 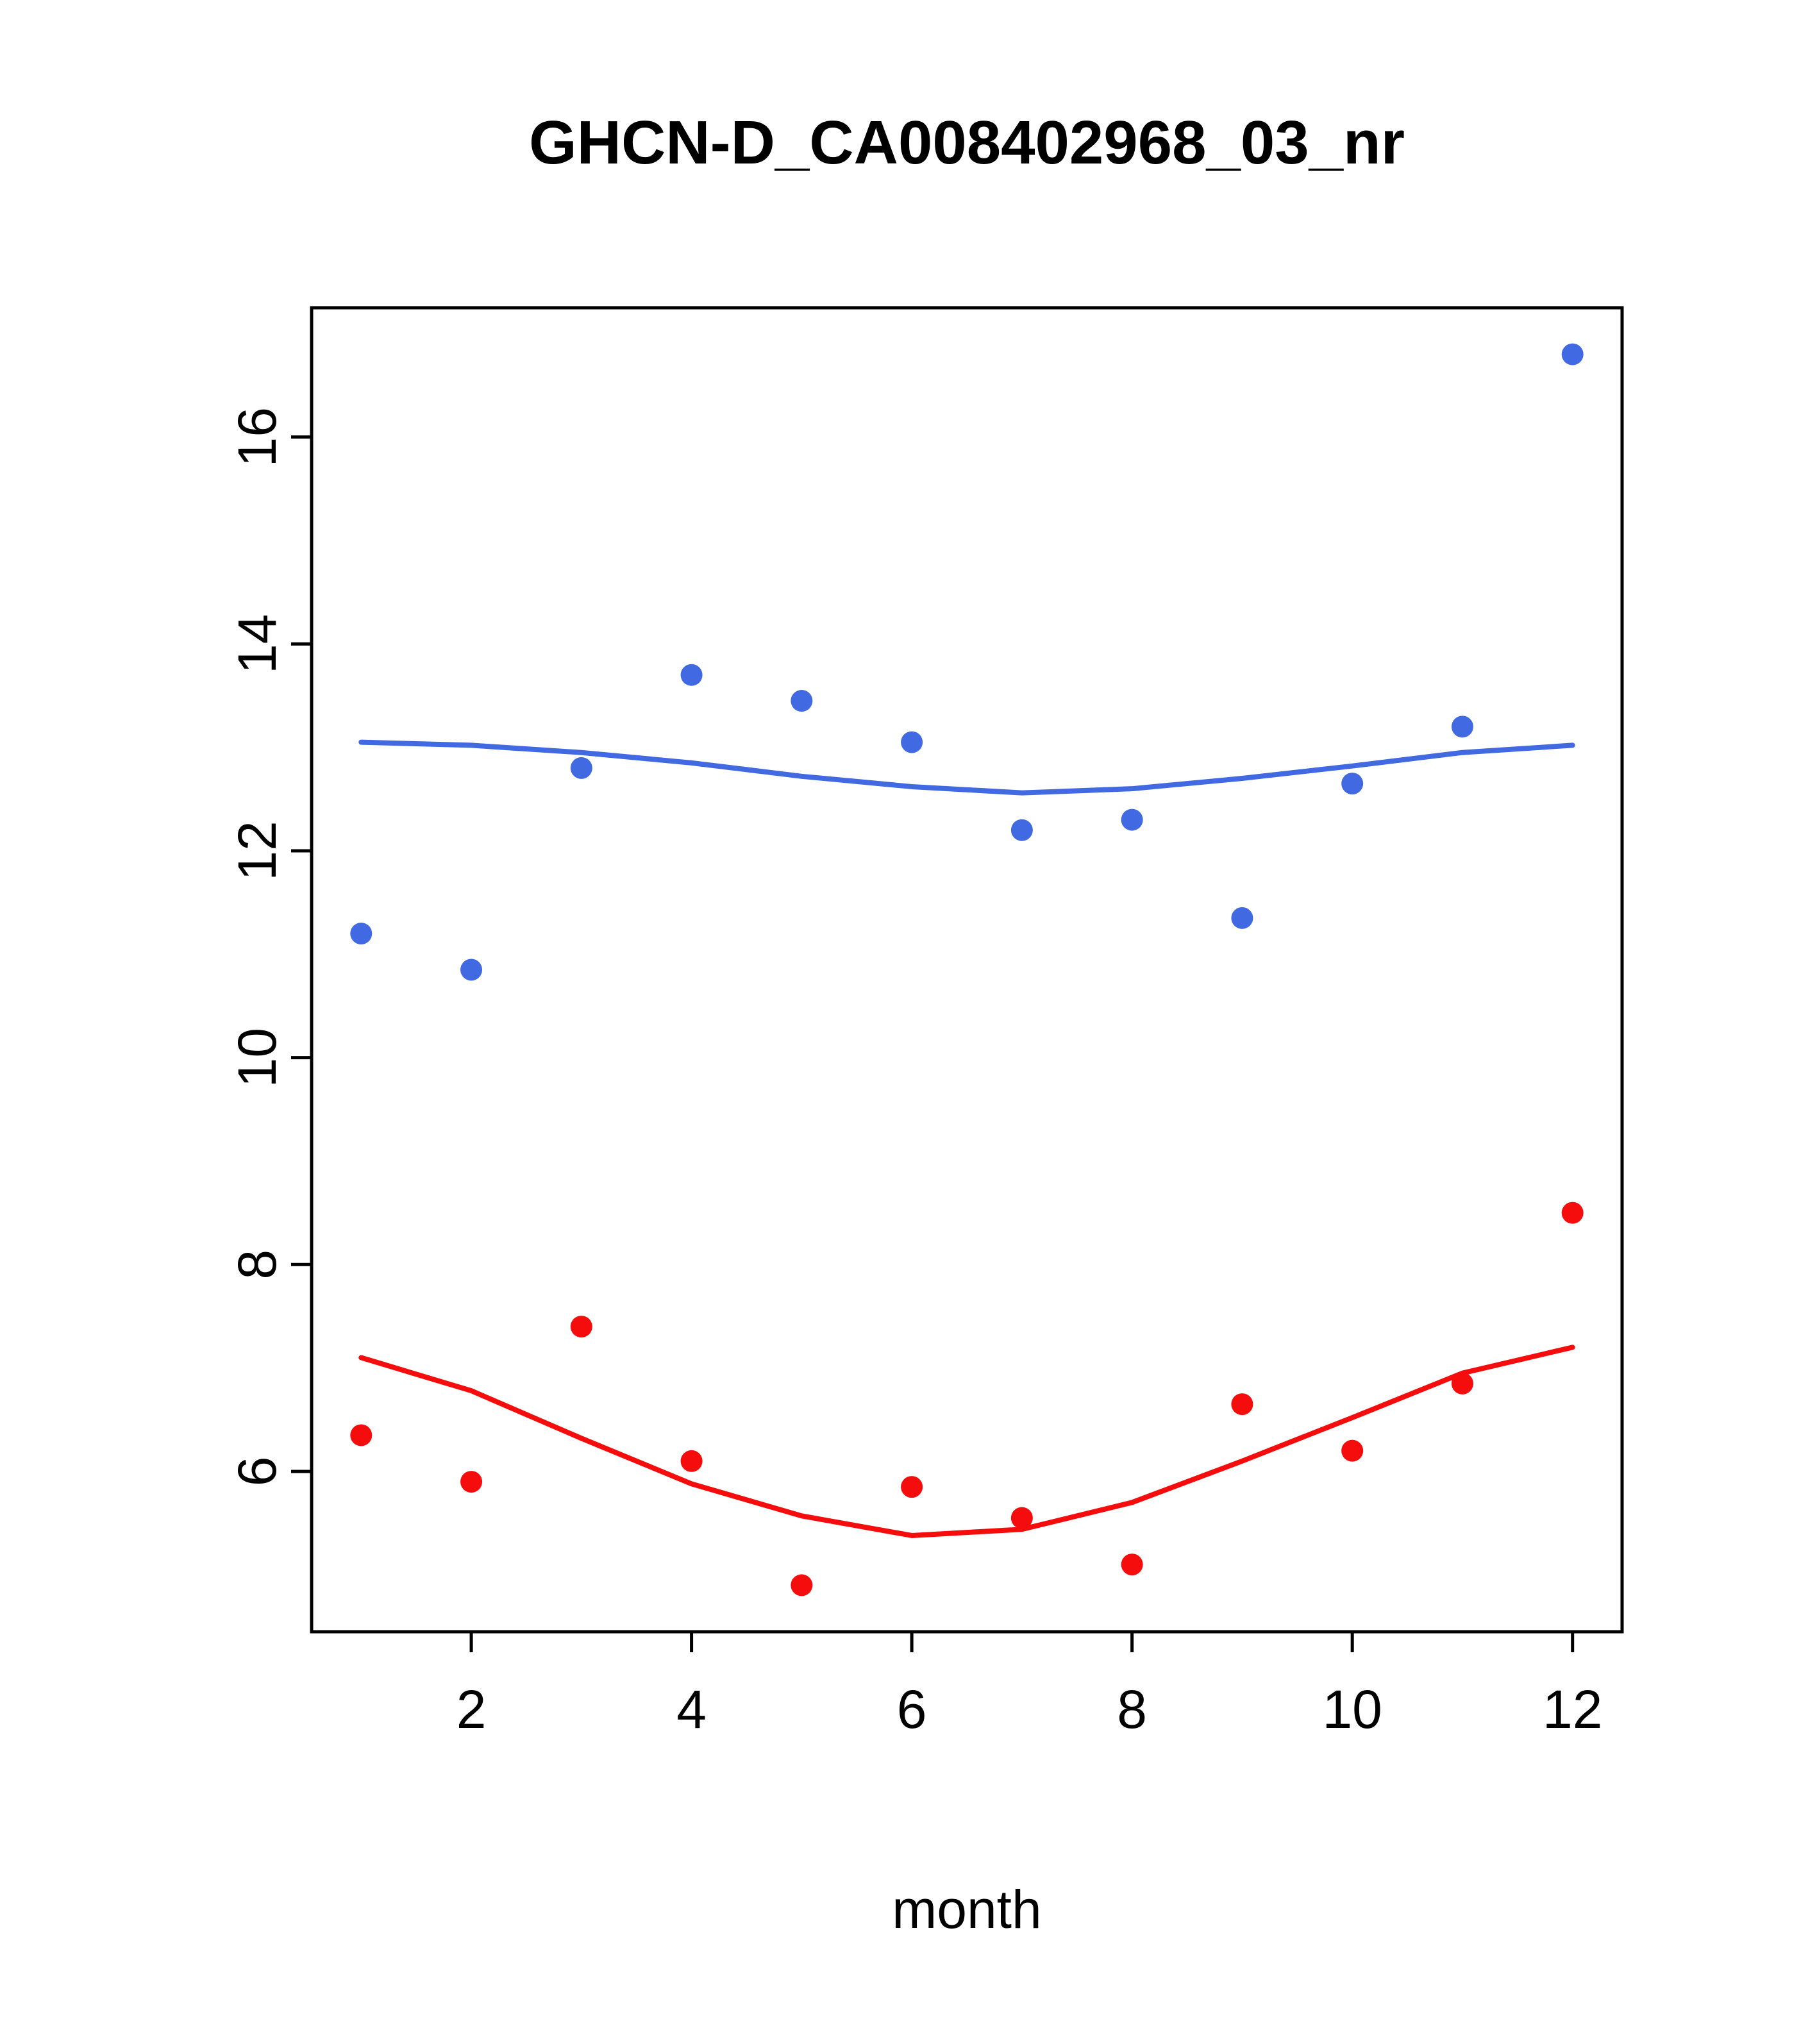 I want to click on x-axis-label: month, so click(x=967, y=1909).